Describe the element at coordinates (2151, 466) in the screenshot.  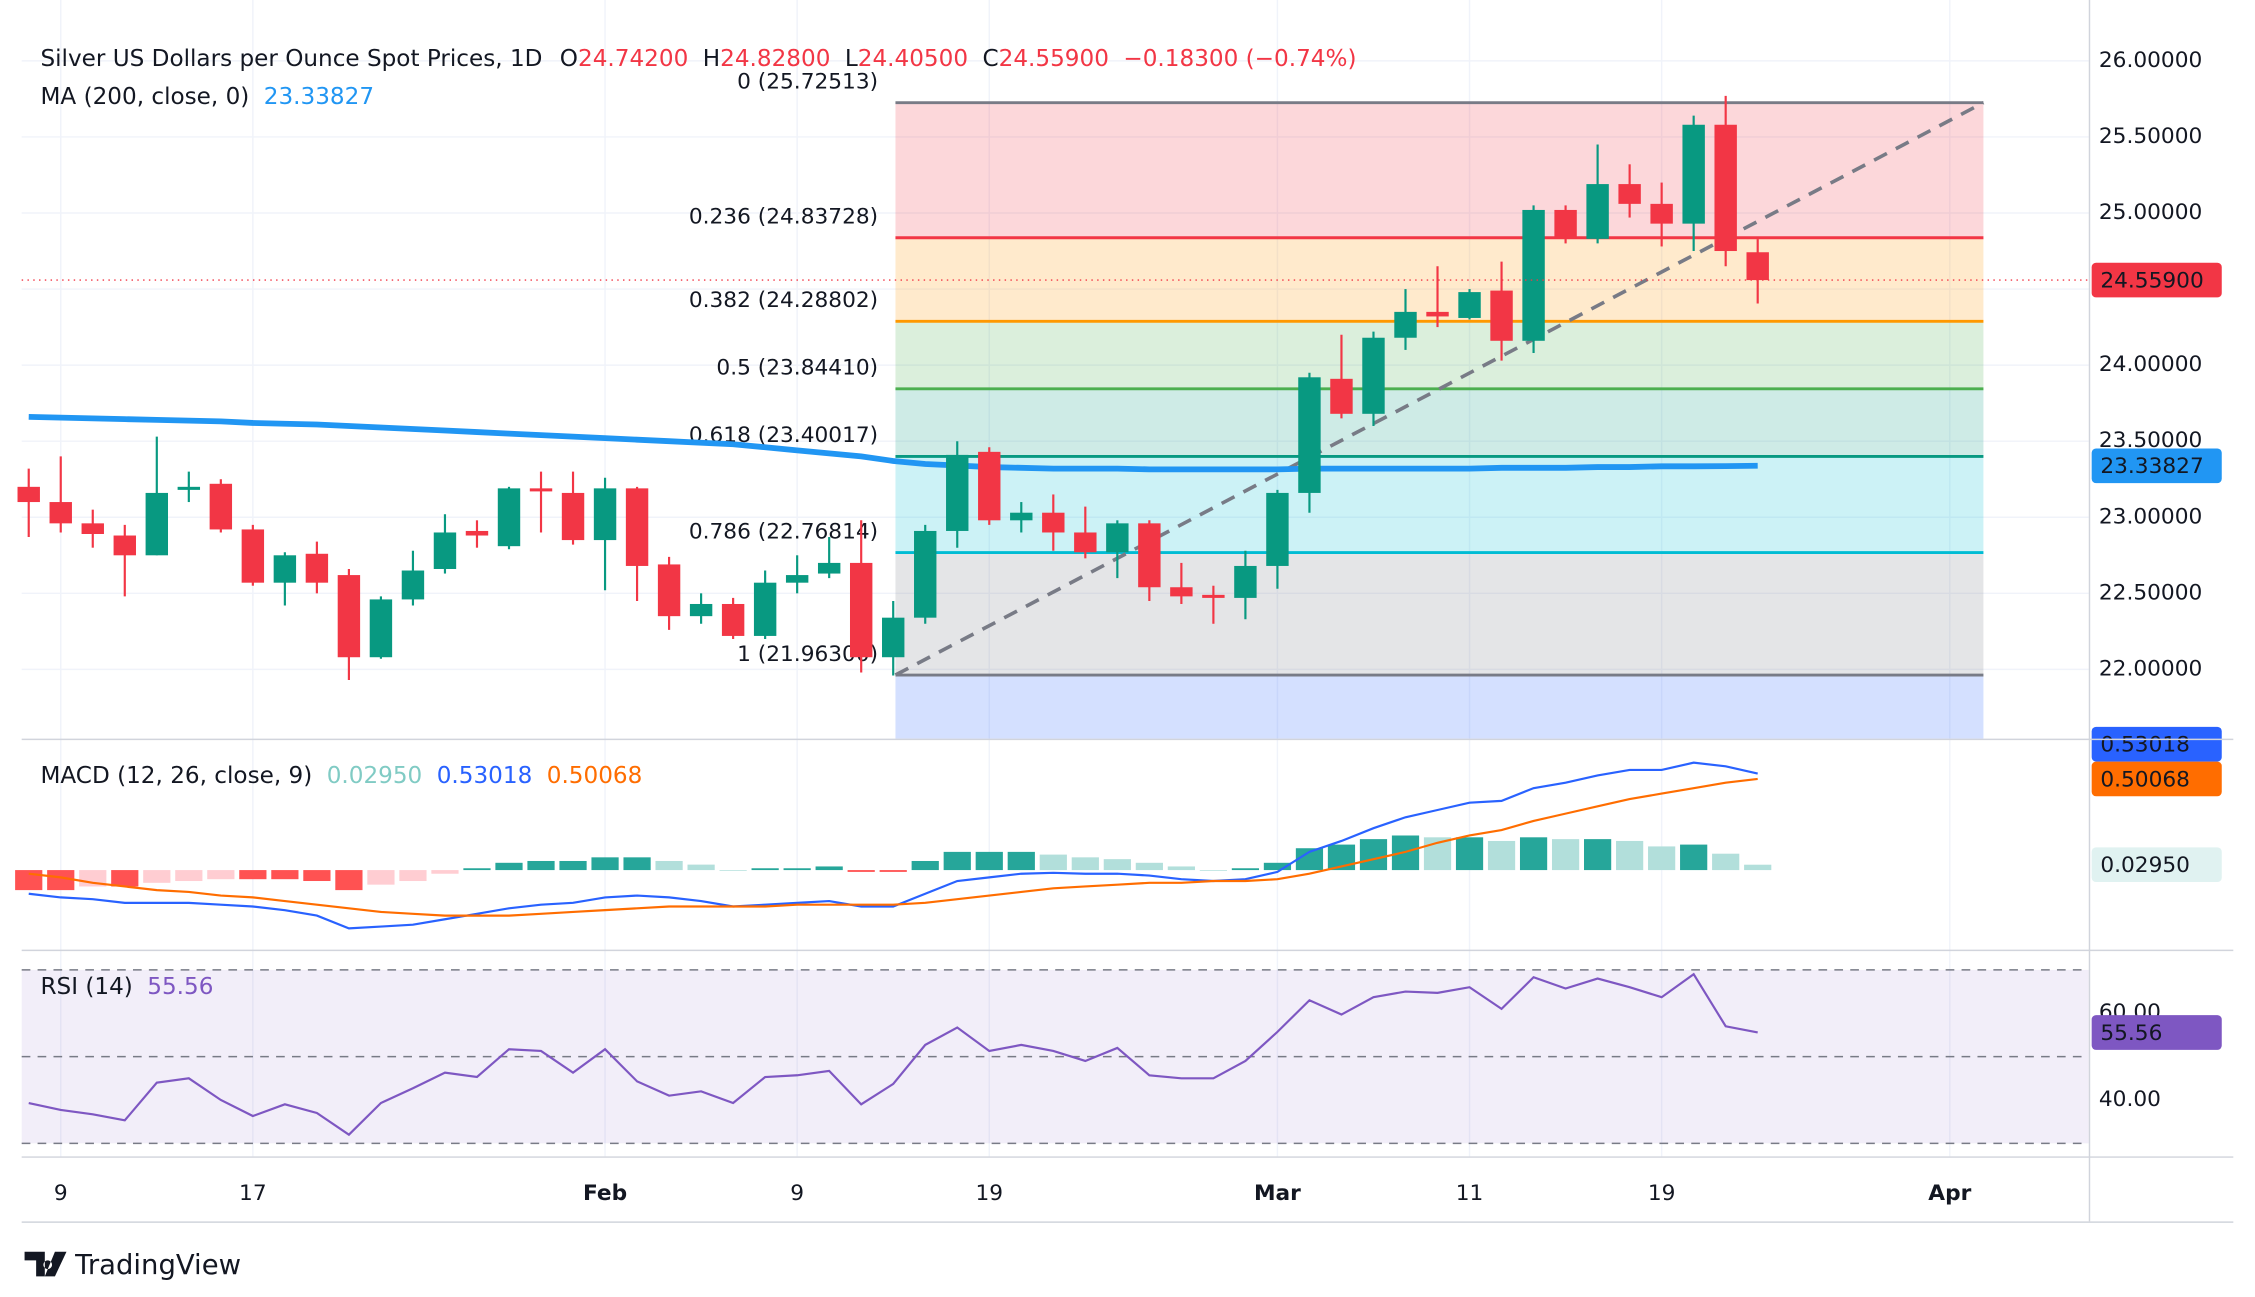
I see `value-box-label: 23.33827` at that location.